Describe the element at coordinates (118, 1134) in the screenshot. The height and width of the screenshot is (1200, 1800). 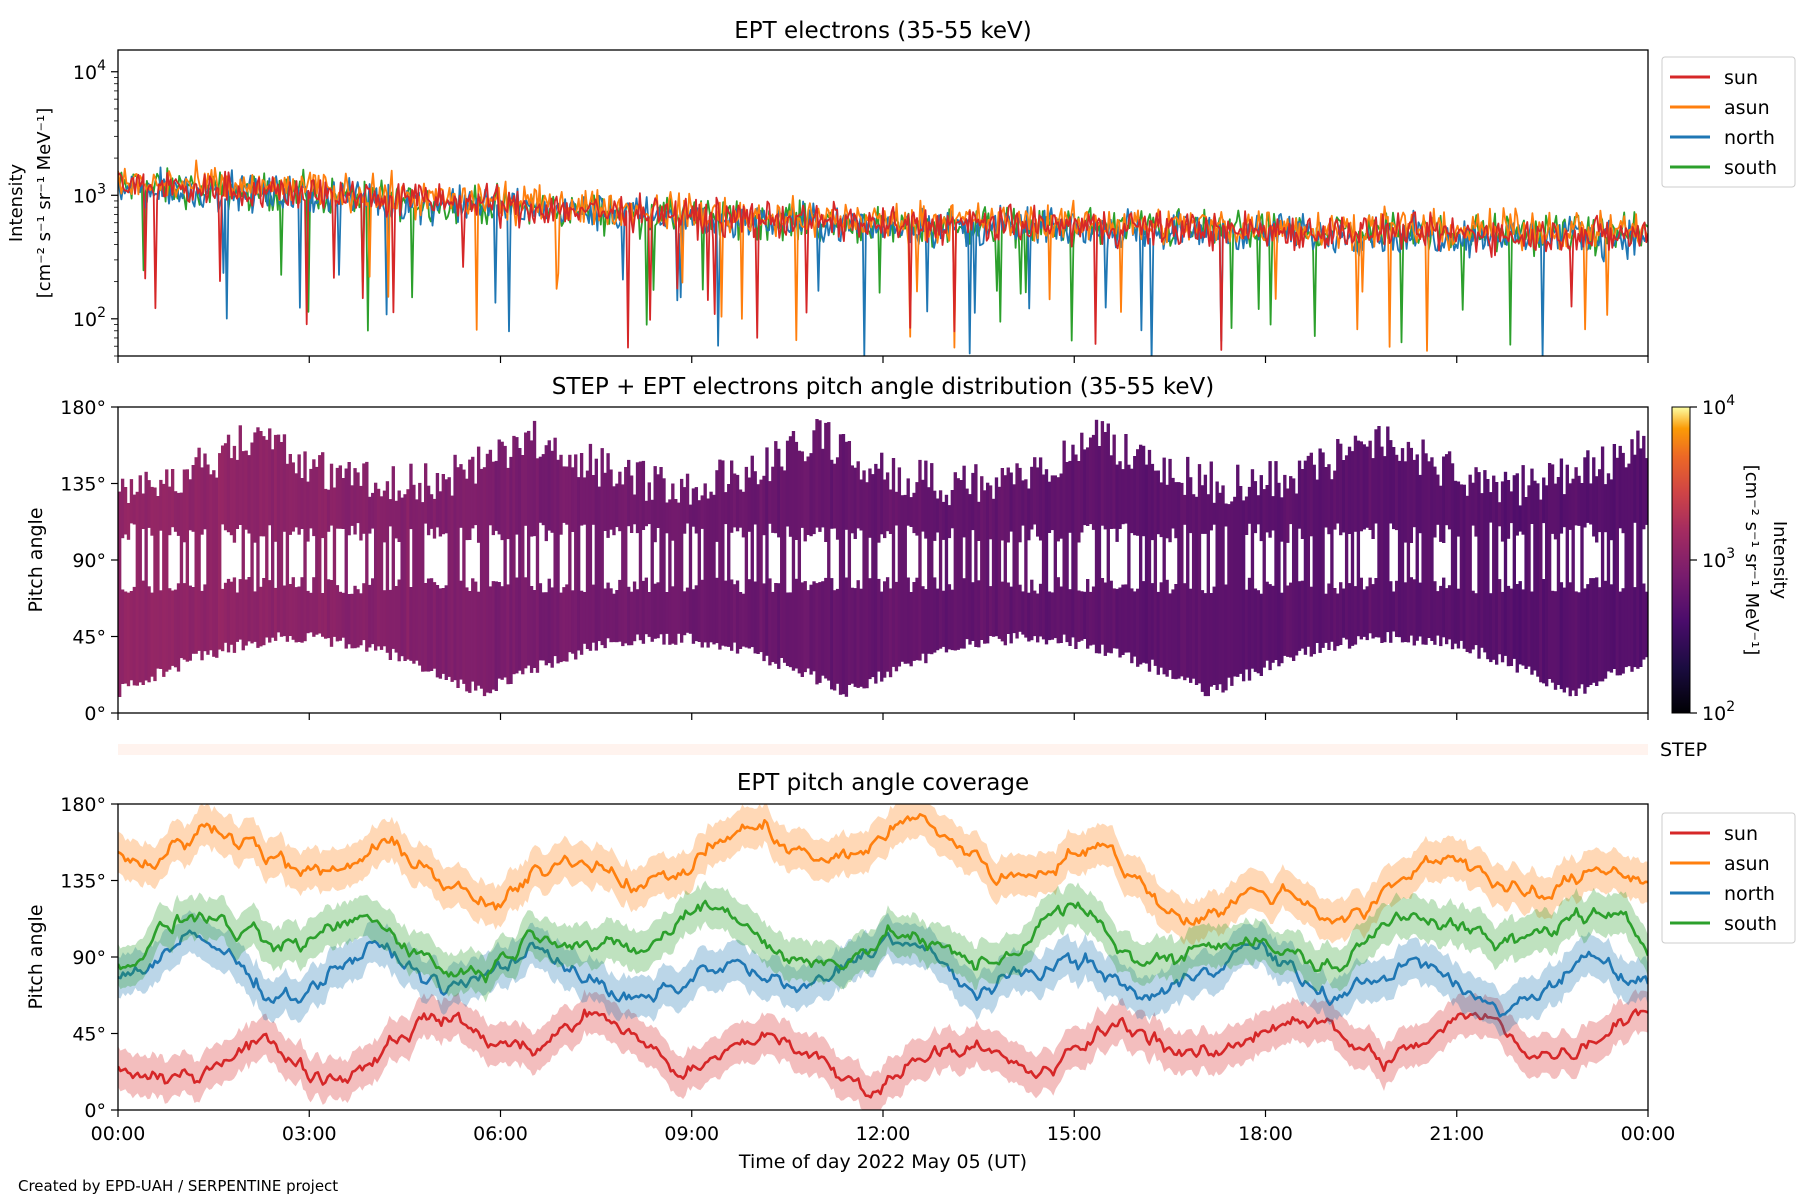
I see `time-axis-tick-label: 00:00` at that location.